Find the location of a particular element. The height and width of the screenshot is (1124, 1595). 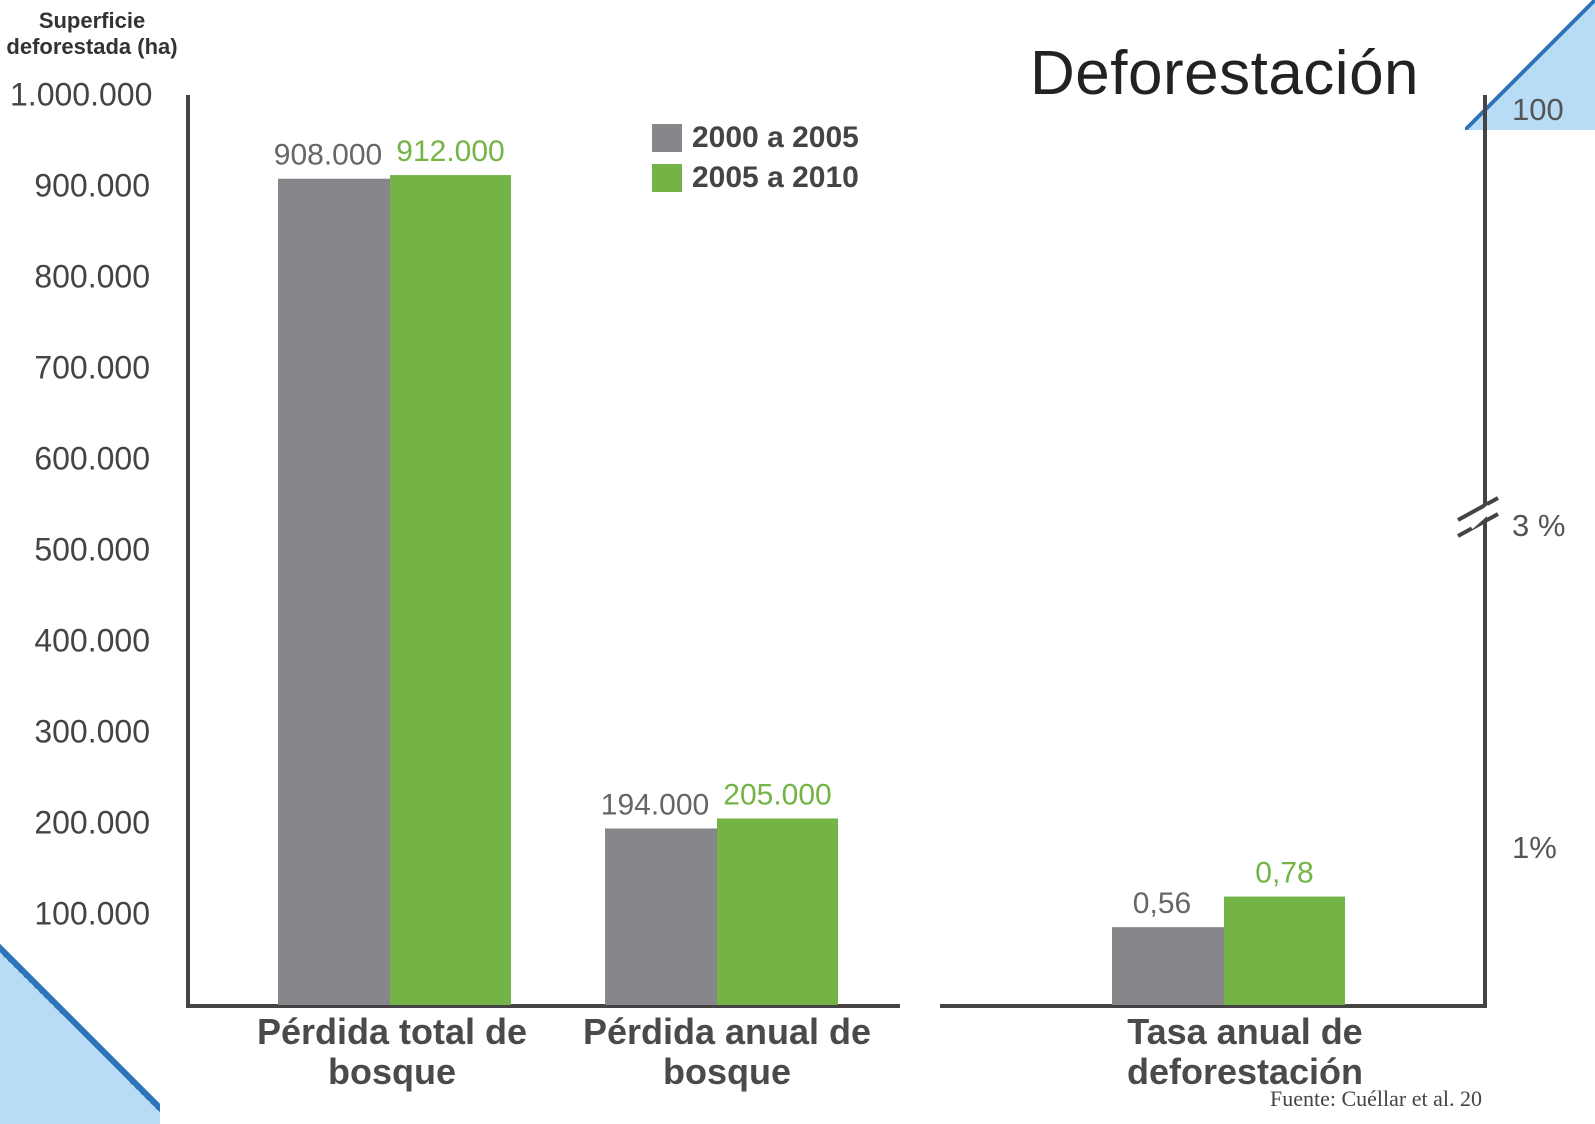

source-note: Fuente: Cuéllar et al. 20 is located at coordinates (1376, 1099).